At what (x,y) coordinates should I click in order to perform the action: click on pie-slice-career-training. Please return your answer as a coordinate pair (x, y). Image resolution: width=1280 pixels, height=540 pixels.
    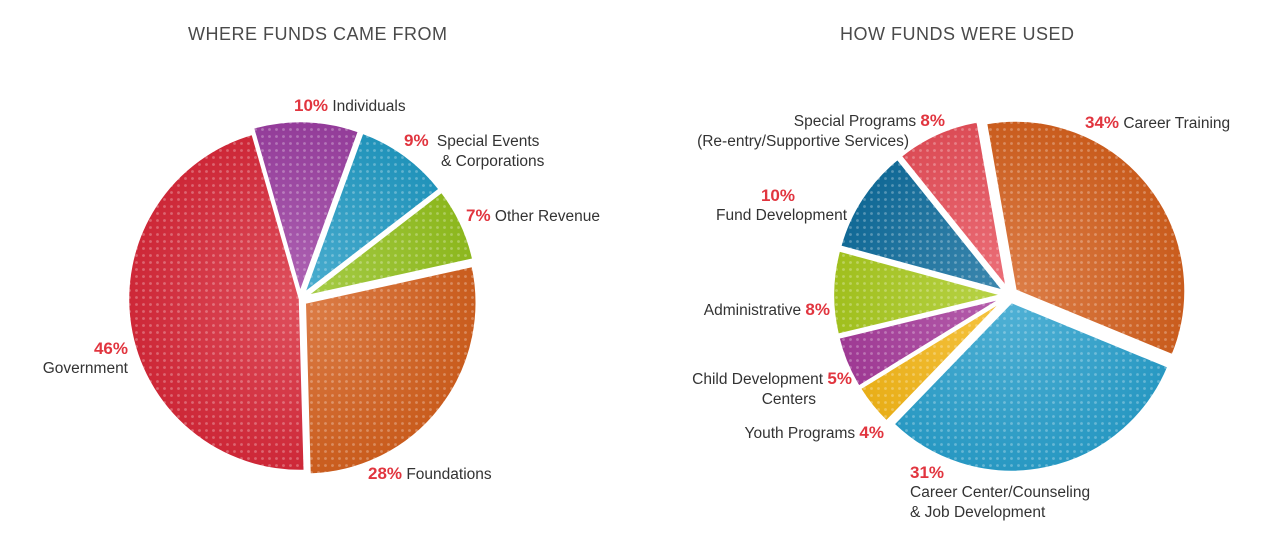
    Looking at the image, I should click on (1085, 238).